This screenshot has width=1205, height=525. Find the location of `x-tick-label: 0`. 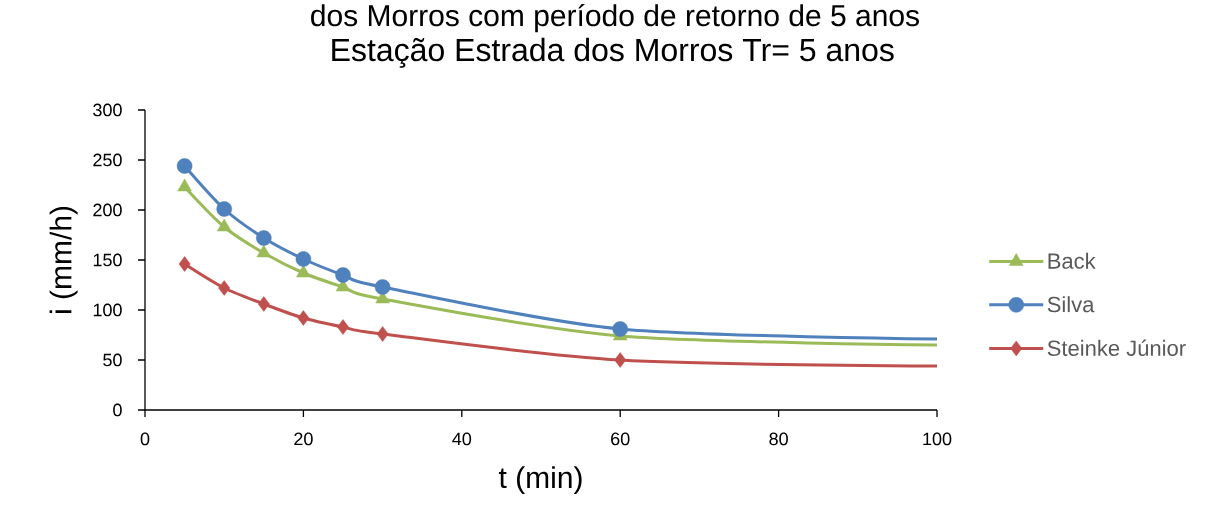

x-tick-label: 0 is located at coordinates (145, 439).